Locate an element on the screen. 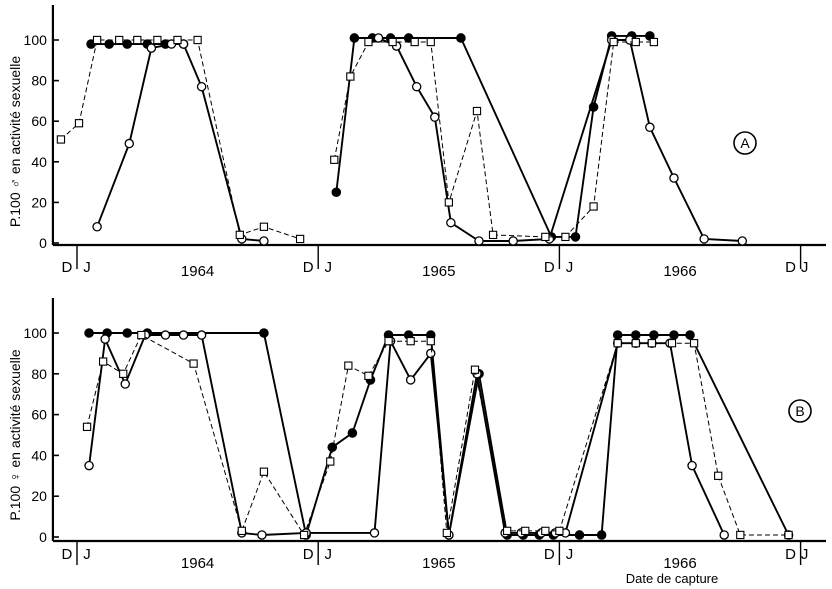  panel-circle is located at coordinates (800, 411).